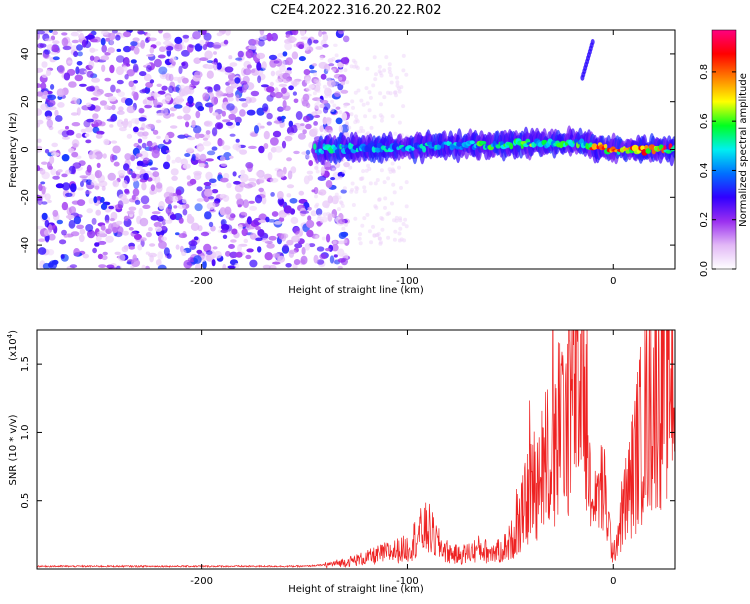  I want to click on colorbar-tick-label: 0.6, so click(704, 121).